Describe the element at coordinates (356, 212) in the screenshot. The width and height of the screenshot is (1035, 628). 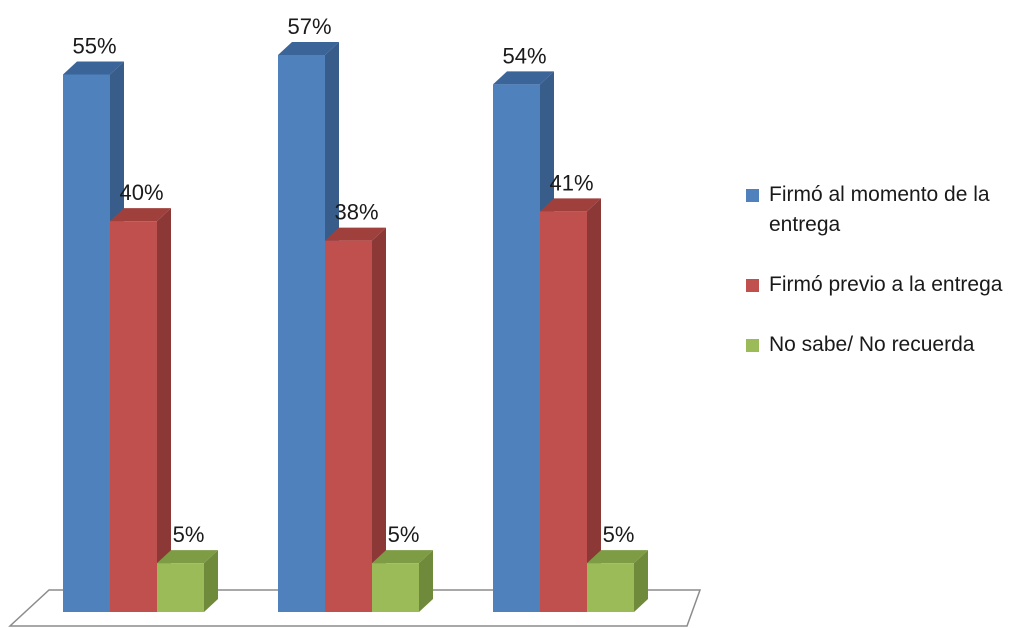
I see `data-label-2-2: 38%` at that location.